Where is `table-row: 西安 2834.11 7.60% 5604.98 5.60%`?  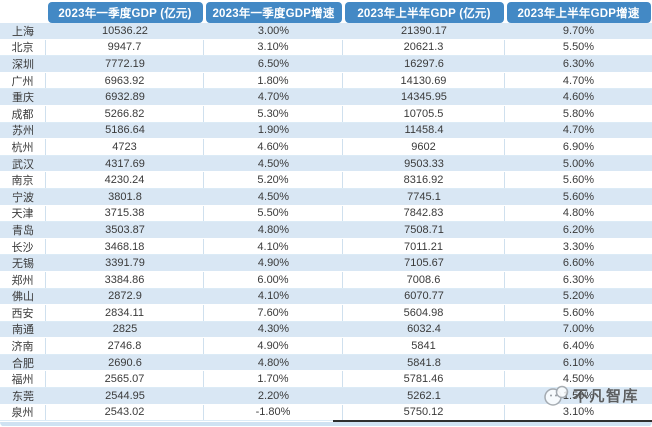
table-row: 西安 2834.11 7.60% 5604.98 5.60% is located at coordinates (326, 313).